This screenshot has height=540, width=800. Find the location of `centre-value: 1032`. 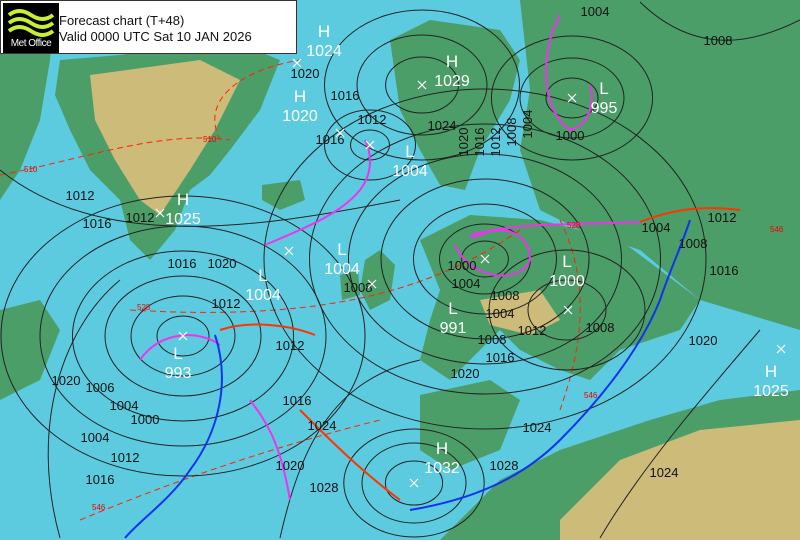

centre-value: 1032 is located at coordinates (442, 468).